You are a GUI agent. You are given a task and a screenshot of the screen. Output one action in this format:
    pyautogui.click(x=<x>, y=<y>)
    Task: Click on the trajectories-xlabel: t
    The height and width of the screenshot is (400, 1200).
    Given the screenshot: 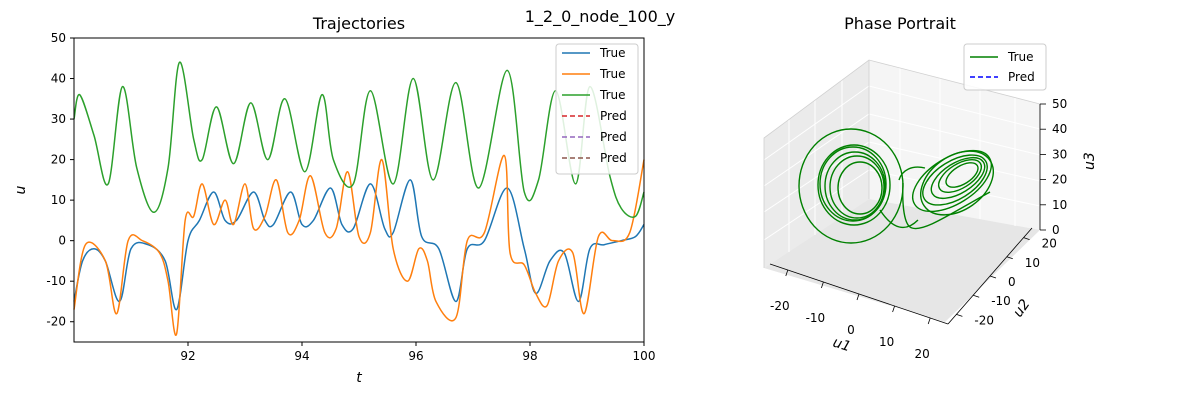 What is the action you would take?
    pyautogui.click(x=359, y=378)
    